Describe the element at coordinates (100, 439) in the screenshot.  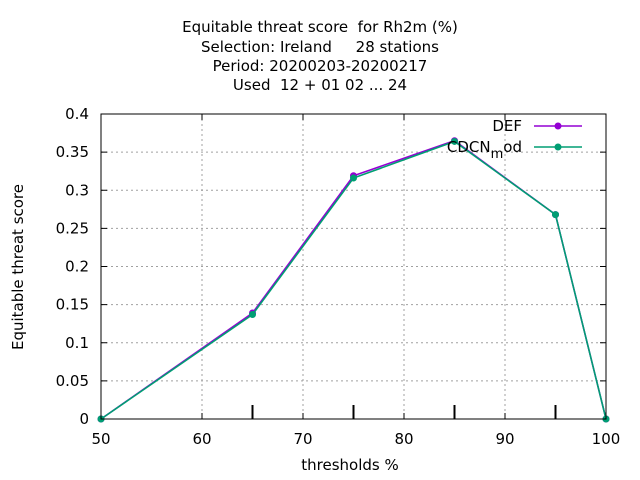
I see `x-tick-label: 50` at that location.